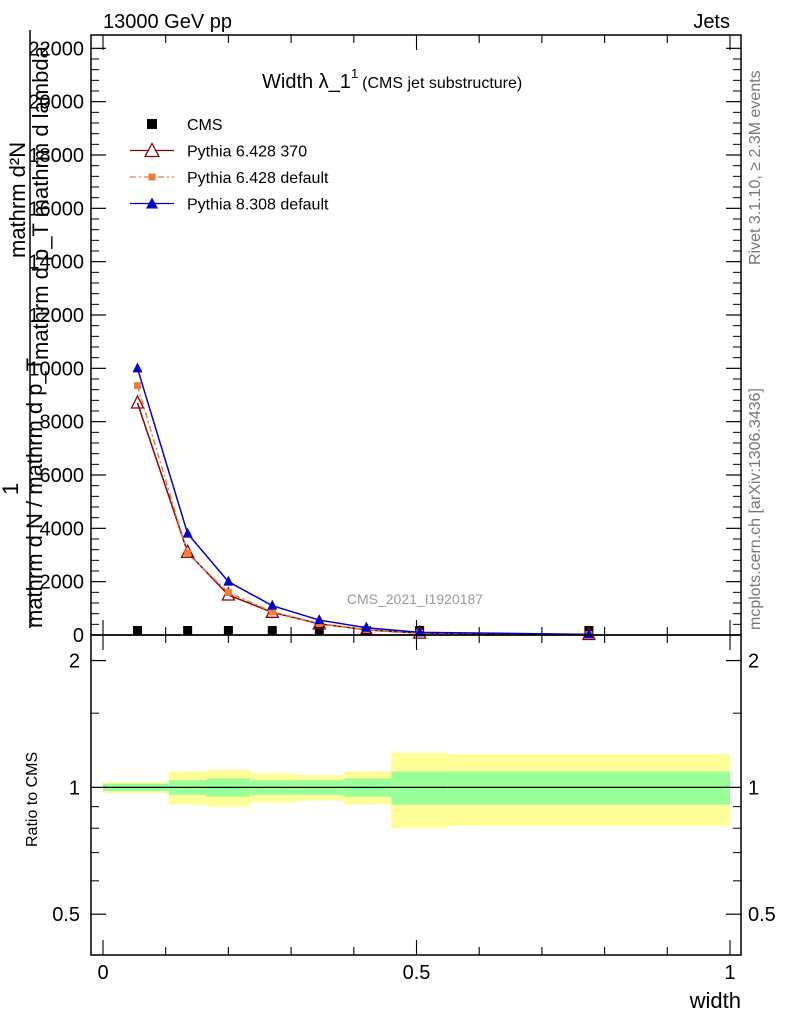  Describe the element at coordinates (62, 529) in the screenshot. I see `main-ytick-label: 4000` at that location.